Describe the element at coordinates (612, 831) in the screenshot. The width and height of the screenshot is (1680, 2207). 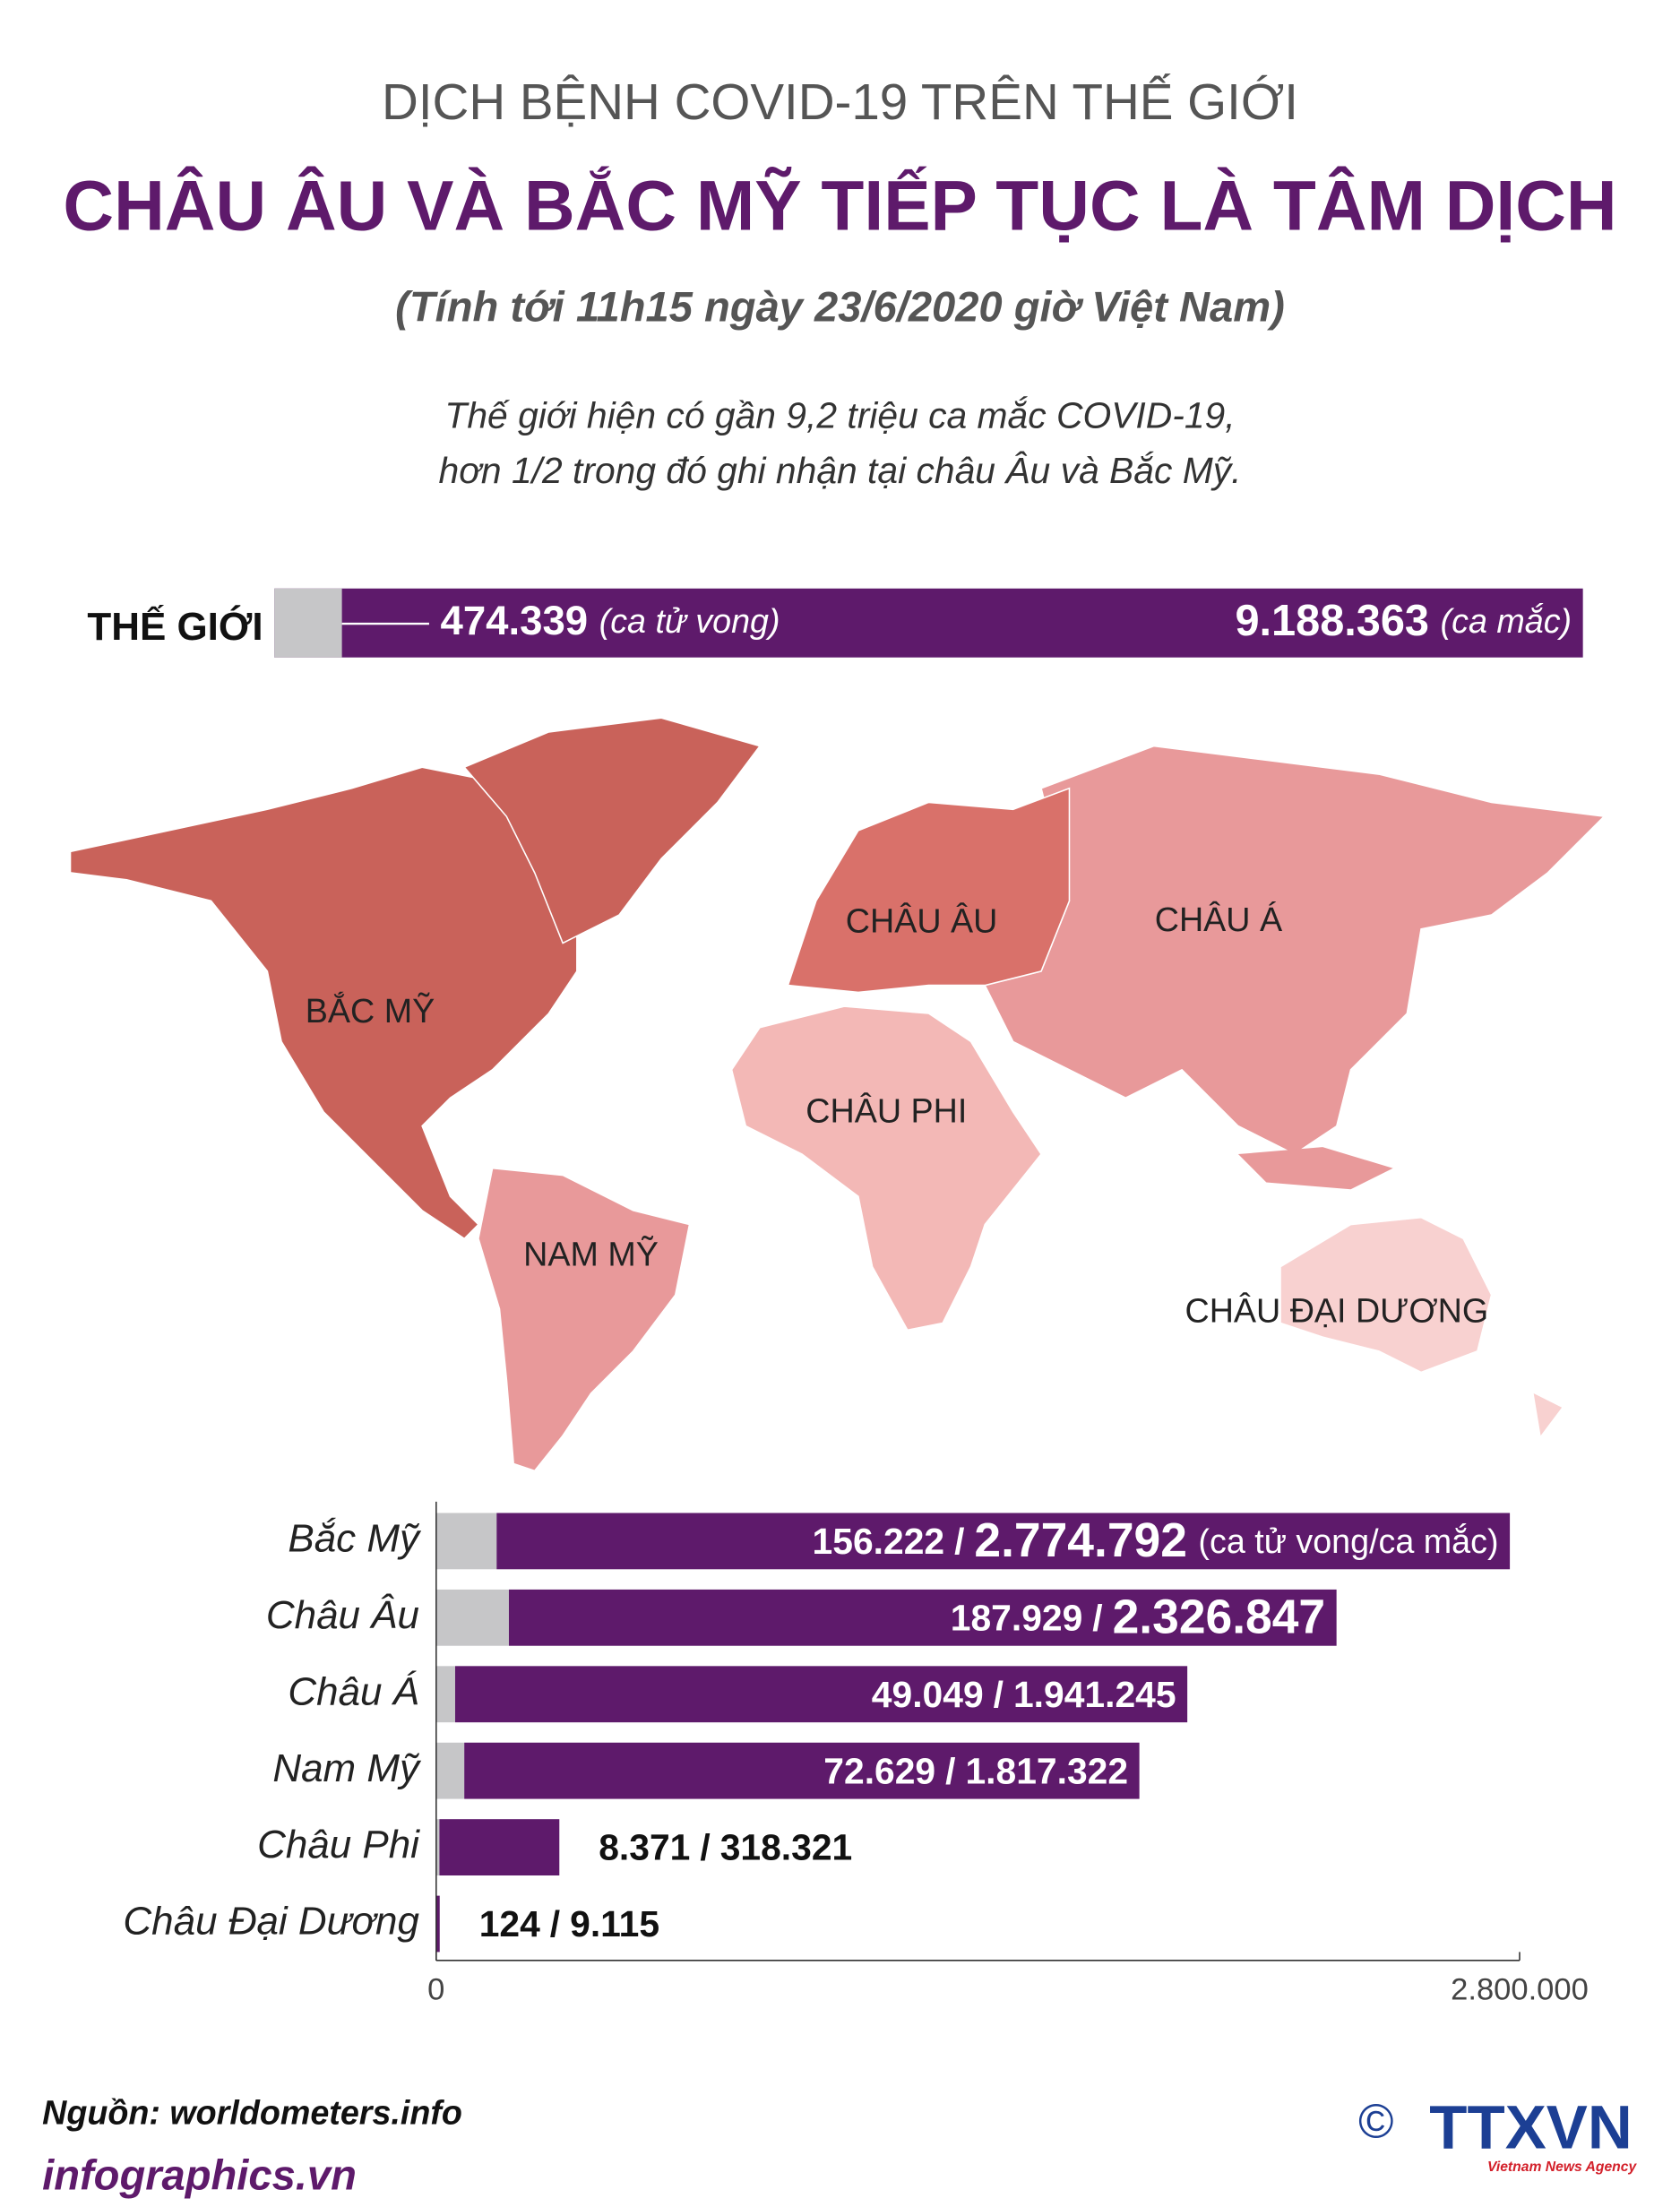
I see `greenland` at that location.